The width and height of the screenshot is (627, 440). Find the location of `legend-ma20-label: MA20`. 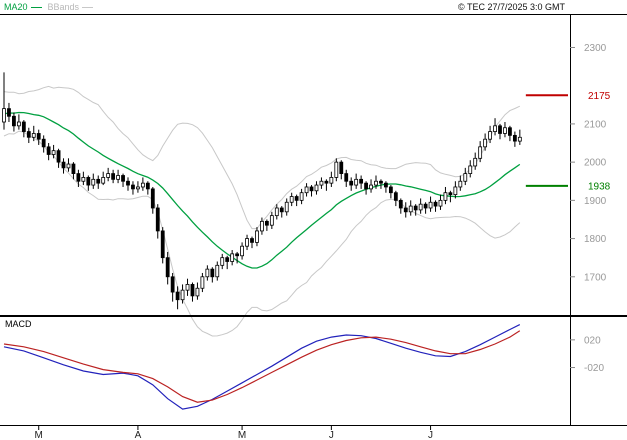

legend-ma20-label: MA20 is located at coordinates (16, 7).